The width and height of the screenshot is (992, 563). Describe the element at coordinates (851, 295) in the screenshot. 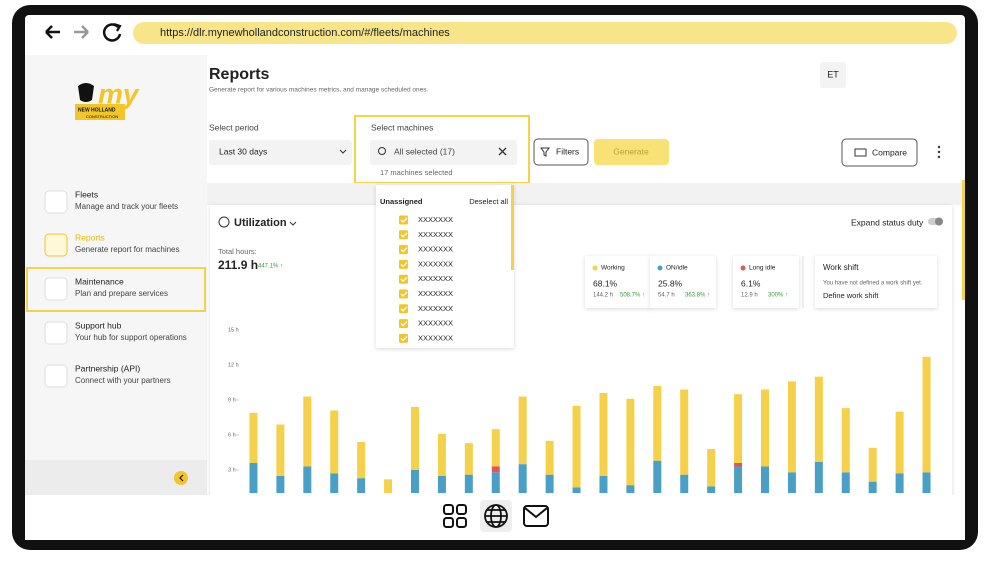

I see `workshift-link: Define work shift` at that location.